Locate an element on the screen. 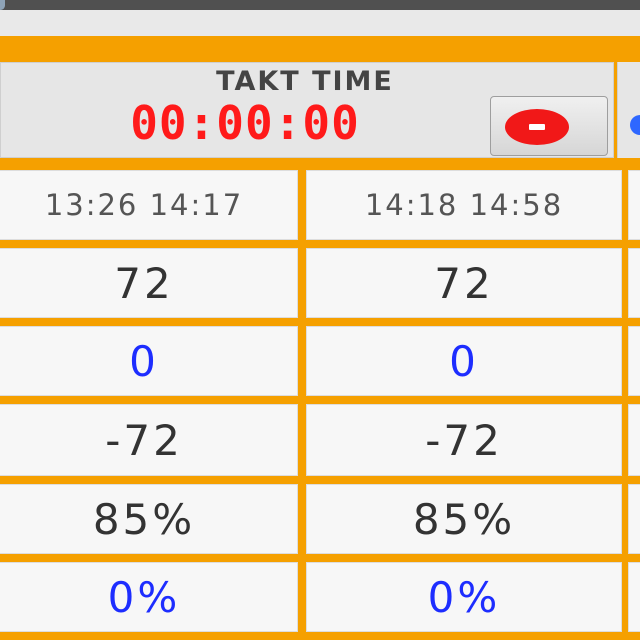 The image size is (640, 640). window-control-icon is located at coordinates (2, 5).